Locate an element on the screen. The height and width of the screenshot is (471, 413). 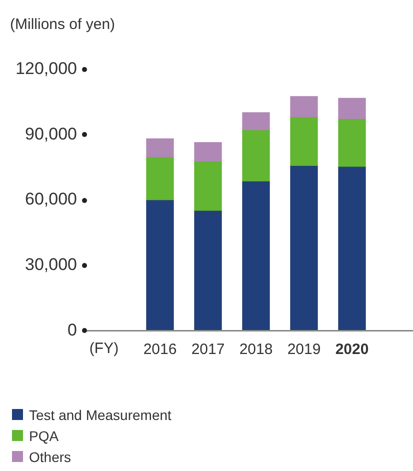
x-tick-label: 2019 is located at coordinates (304, 349).